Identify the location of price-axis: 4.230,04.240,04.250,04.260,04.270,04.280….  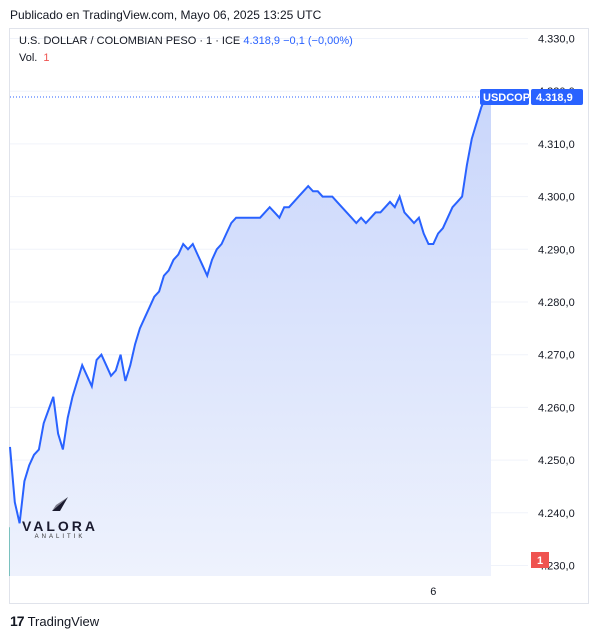
(556, 303).